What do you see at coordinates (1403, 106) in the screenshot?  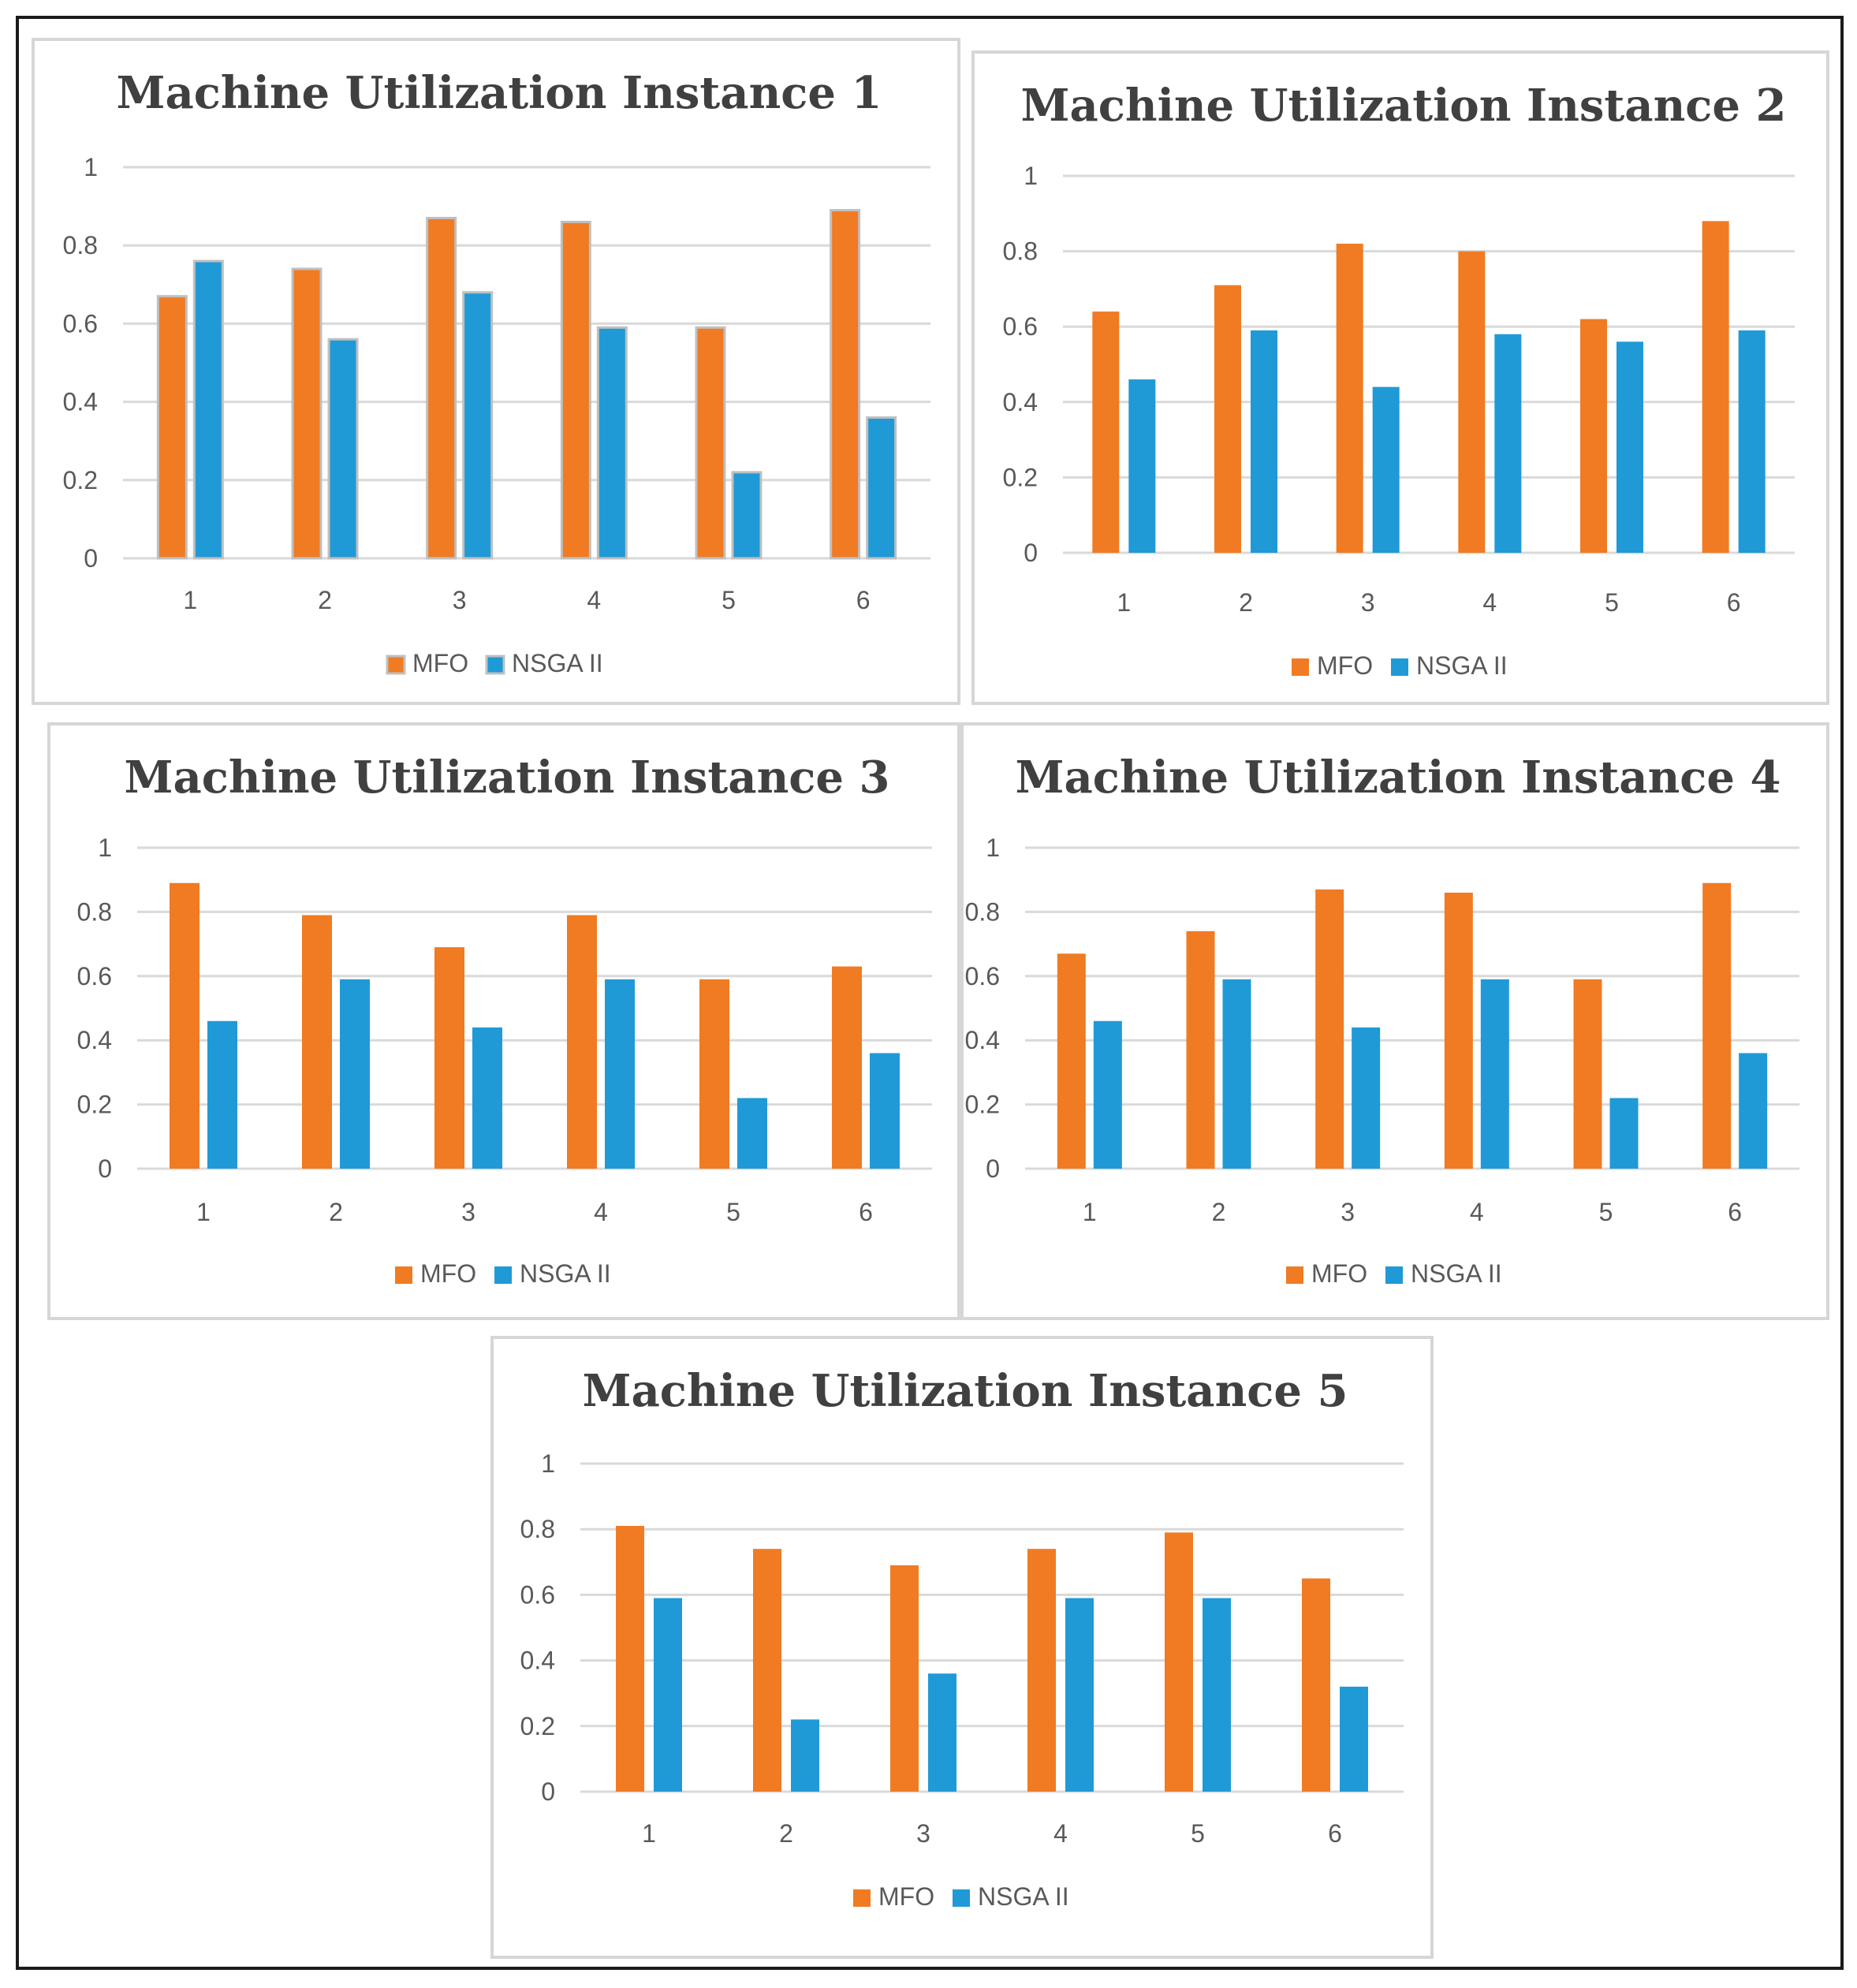 I see `chart-title: Machine Utilization Instance 2` at bounding box center [1403, 106].